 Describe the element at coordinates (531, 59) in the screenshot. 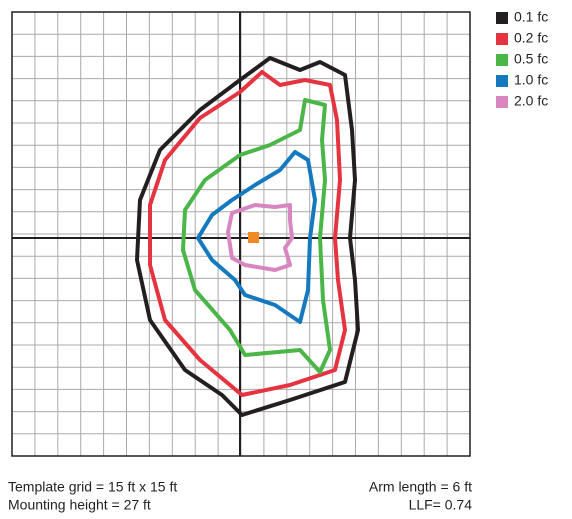

I see `legend-label: 0.5 fc` at that location.